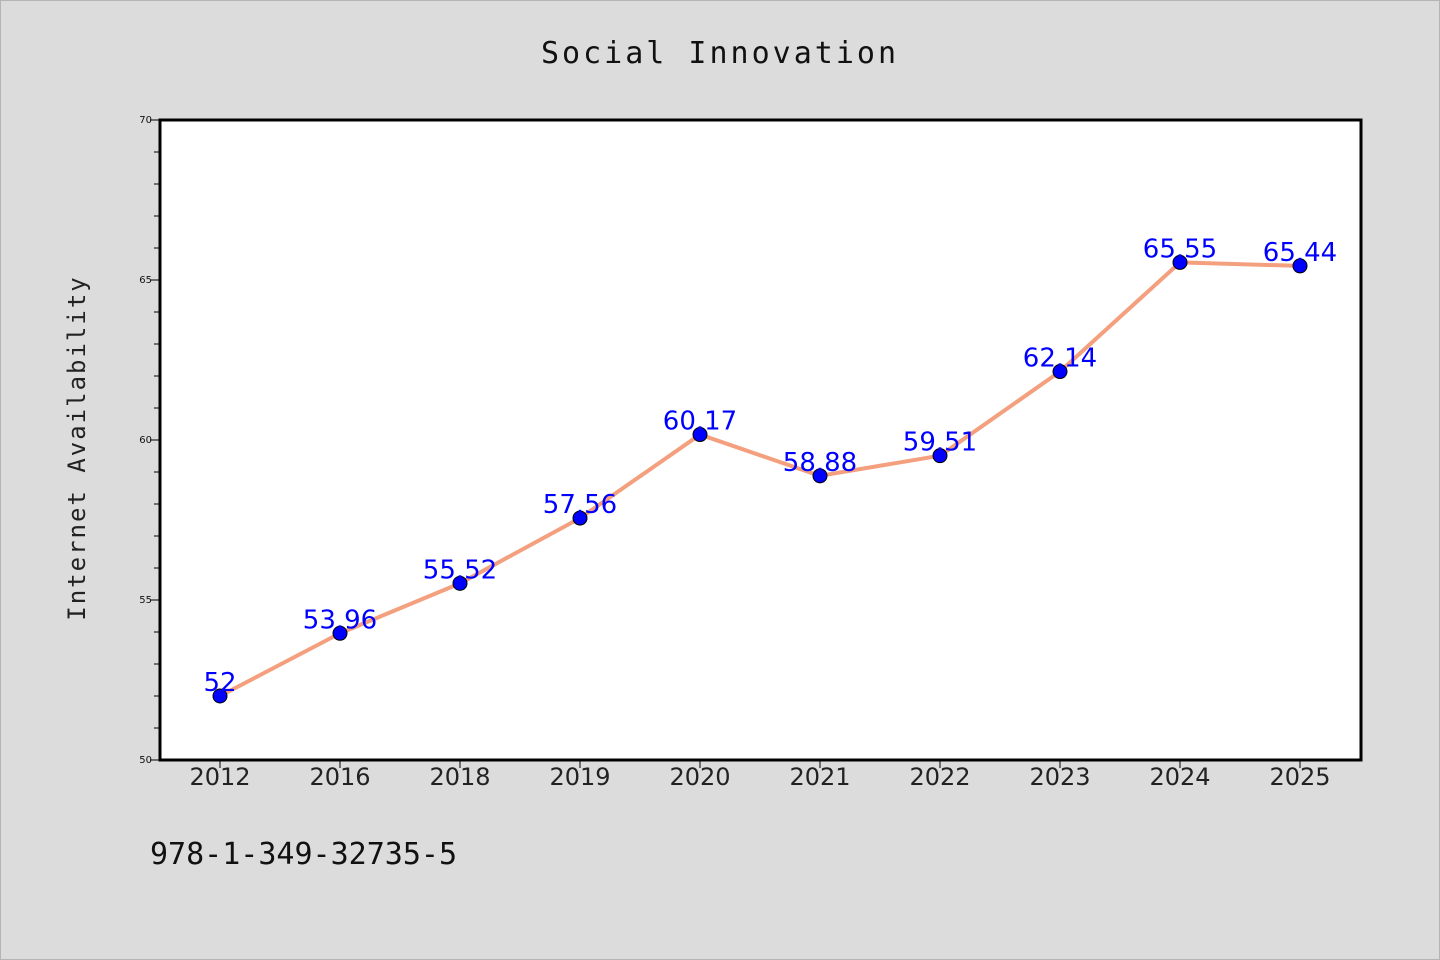  I want to click on y-tick-label: 50, so click(145, 760).